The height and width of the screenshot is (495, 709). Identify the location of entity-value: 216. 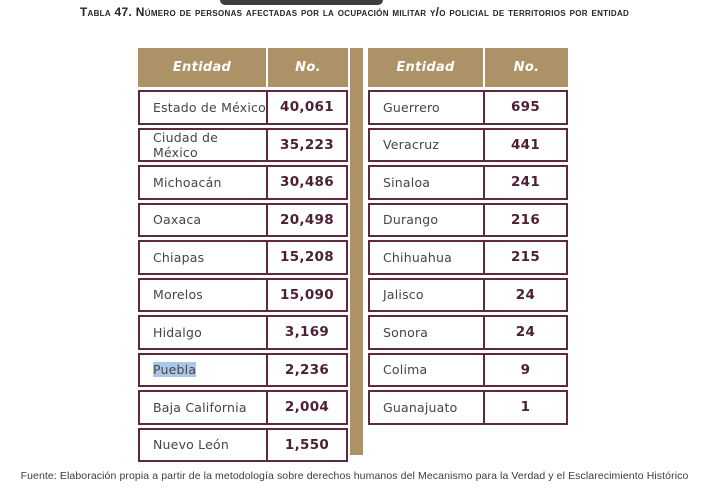
(525, 219).